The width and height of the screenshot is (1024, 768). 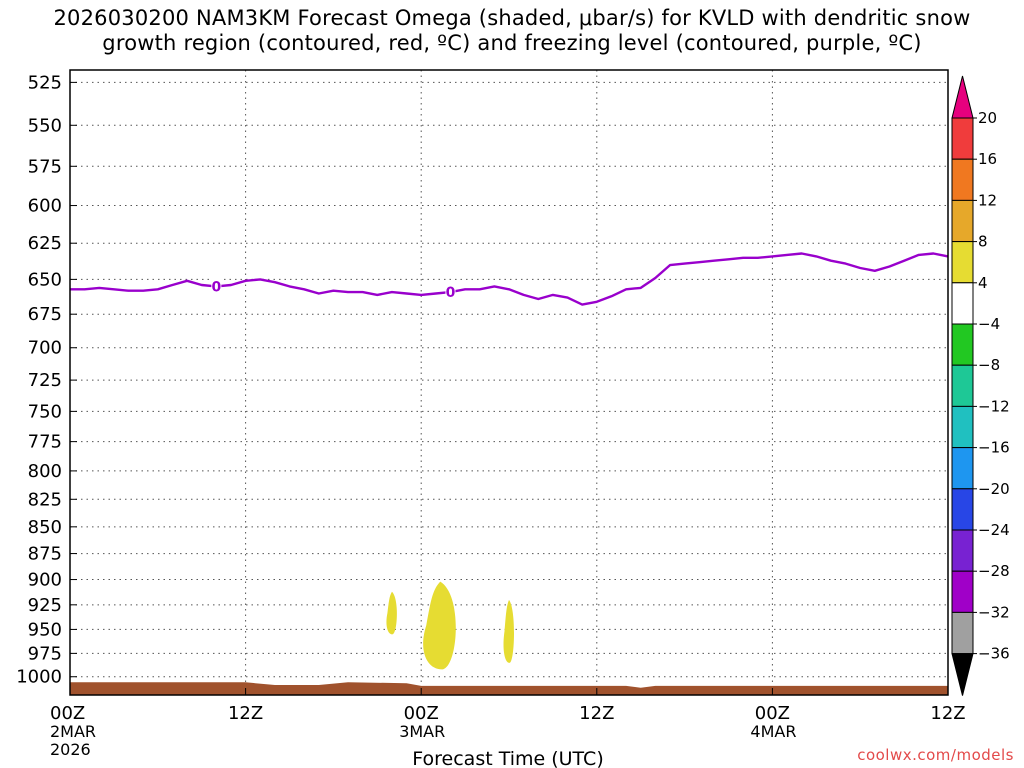 What do you see at coordinates (39, 677) in the screenshot?
I see `y-tick-label: 1000` at bounding box center [39, 677].